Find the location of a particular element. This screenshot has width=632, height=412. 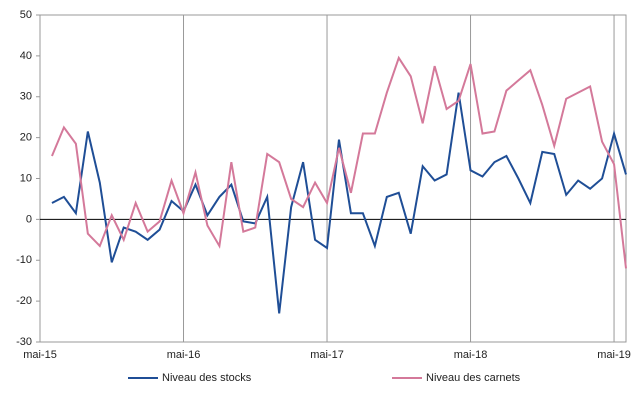

y-tick-label: 10 is located at coordinates (26, 178).